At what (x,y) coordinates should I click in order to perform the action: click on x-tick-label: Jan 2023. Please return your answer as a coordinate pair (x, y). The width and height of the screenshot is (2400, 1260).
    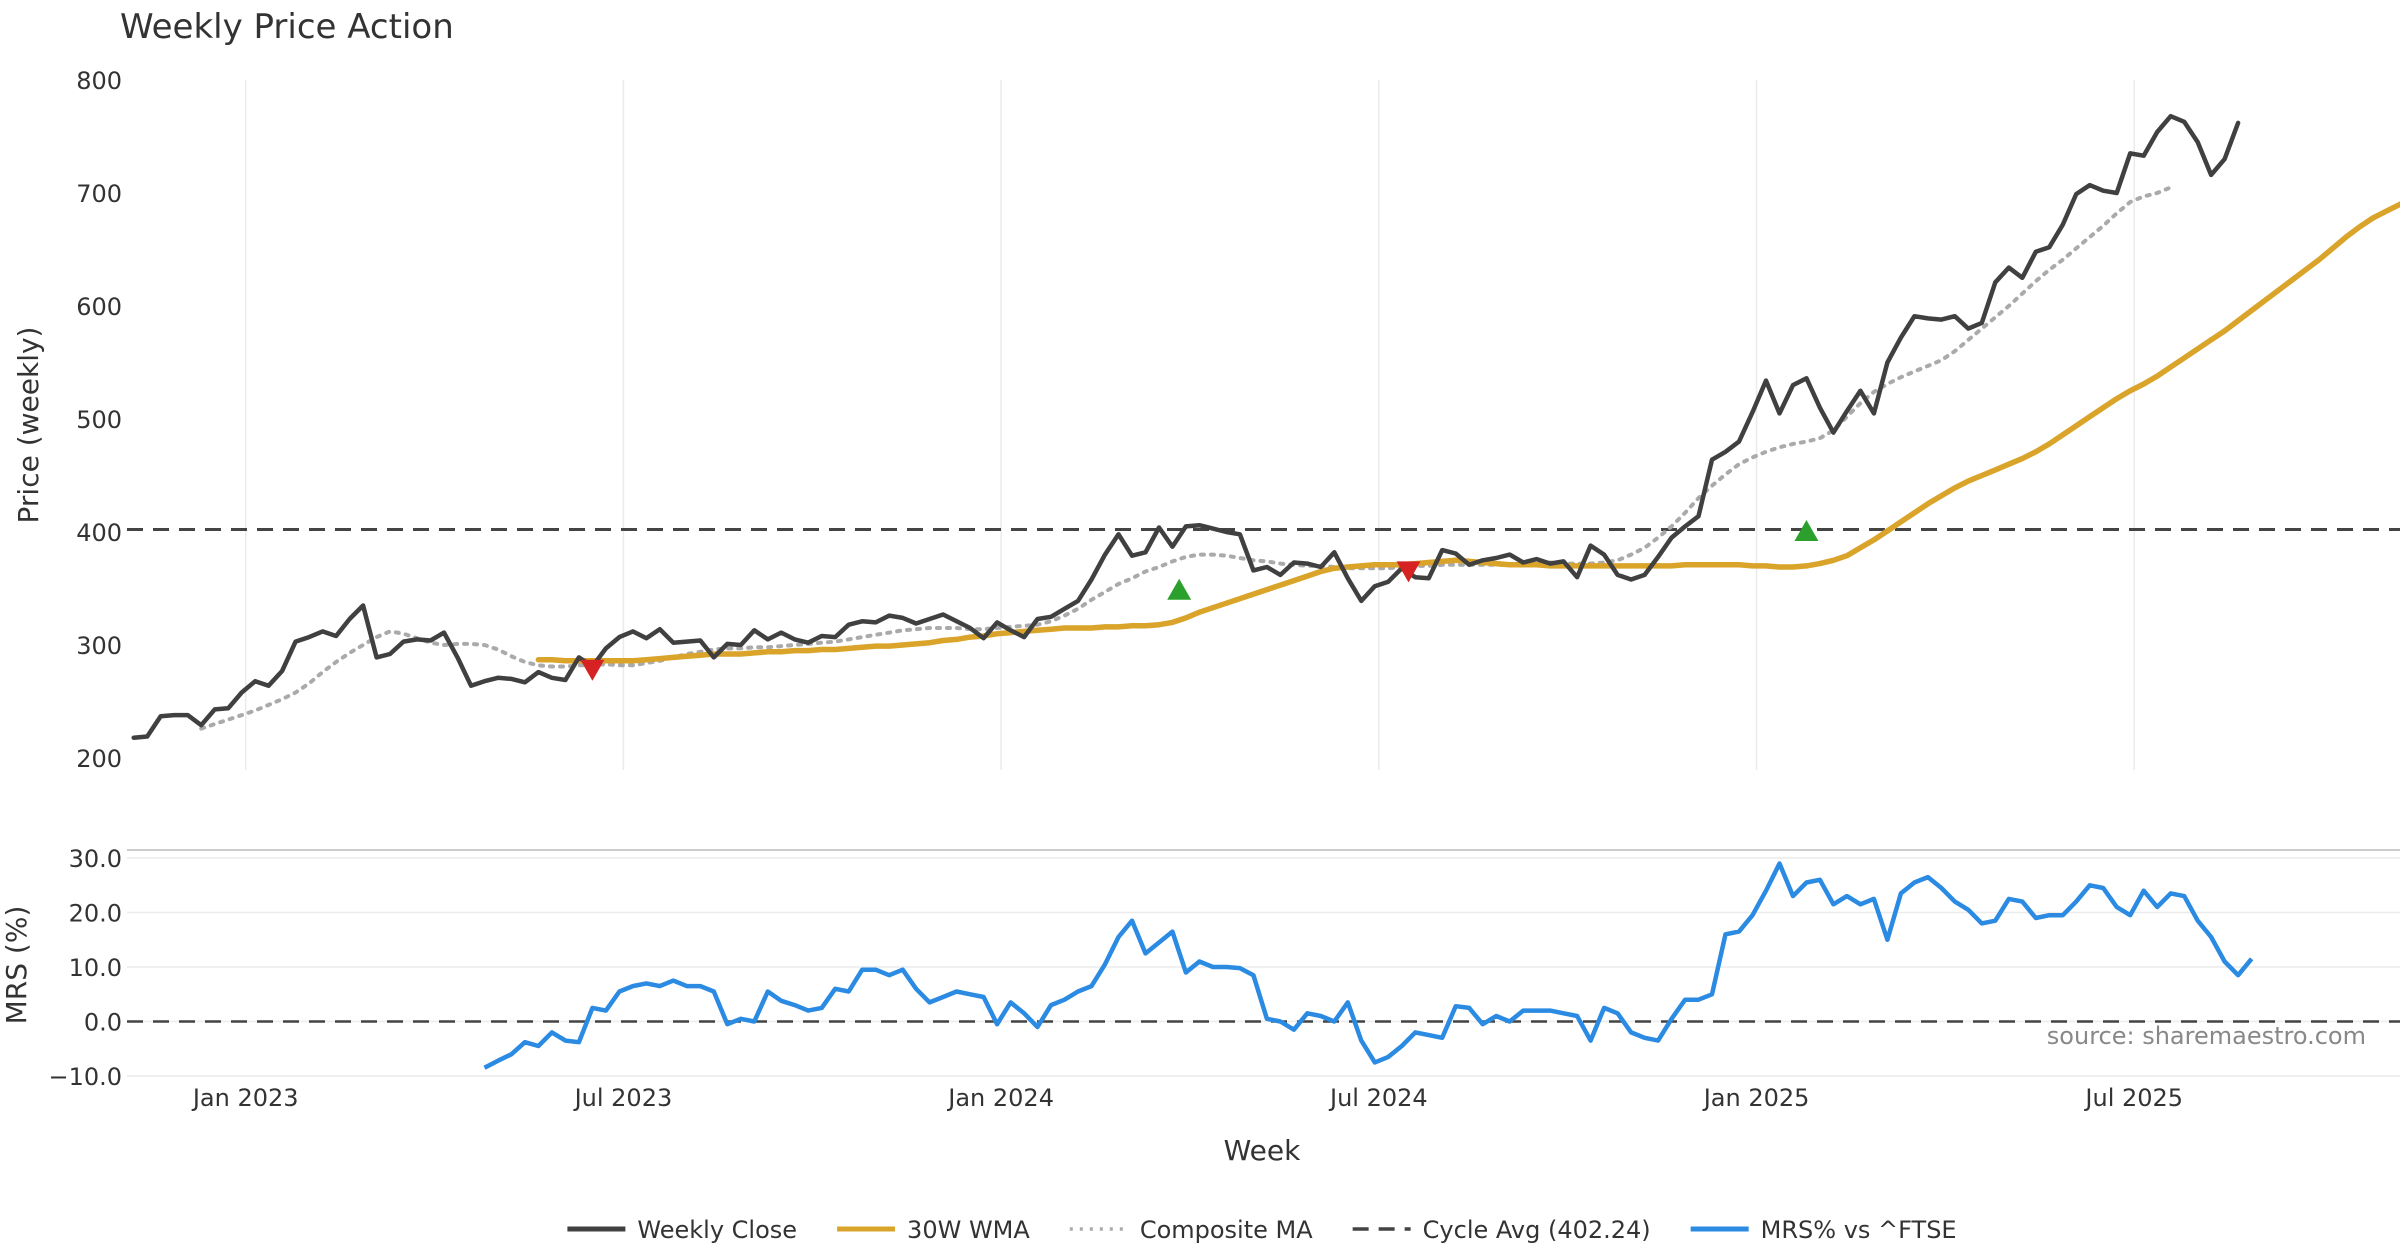
    Looking at the image, I should click on (245, 1098).